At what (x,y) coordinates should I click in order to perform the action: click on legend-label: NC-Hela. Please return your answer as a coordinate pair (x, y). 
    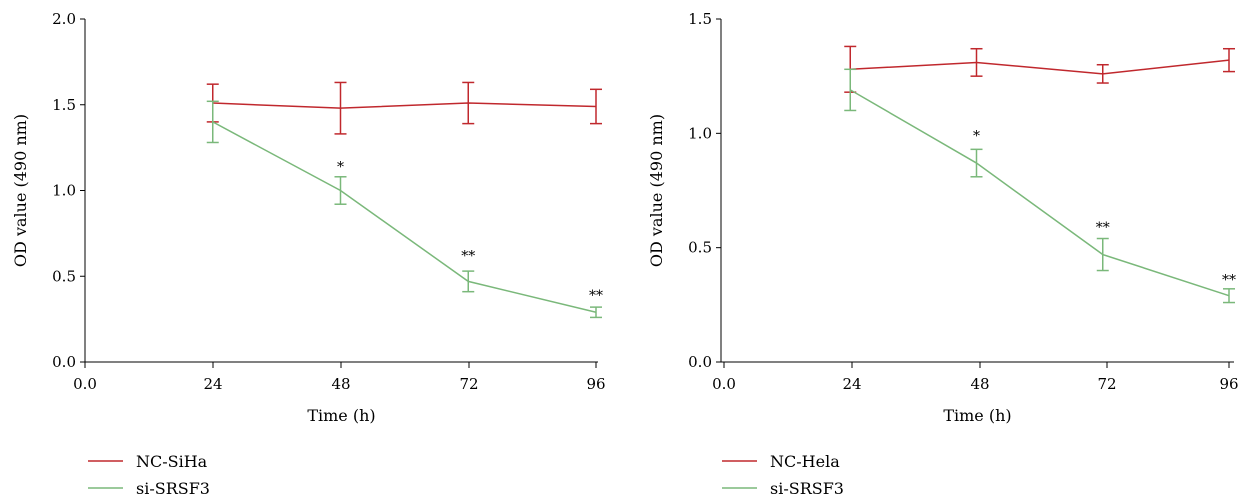
    Looking at the image, I should click on (805, 461).